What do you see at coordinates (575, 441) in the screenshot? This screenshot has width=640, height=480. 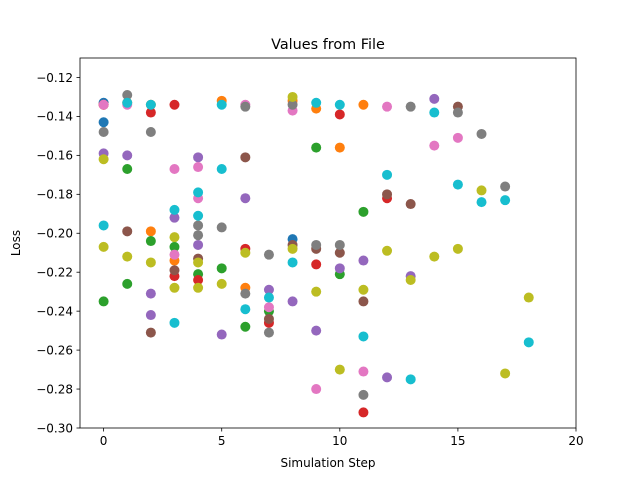 I see `x-tick-label: 20` at bounding box center [575, 441].